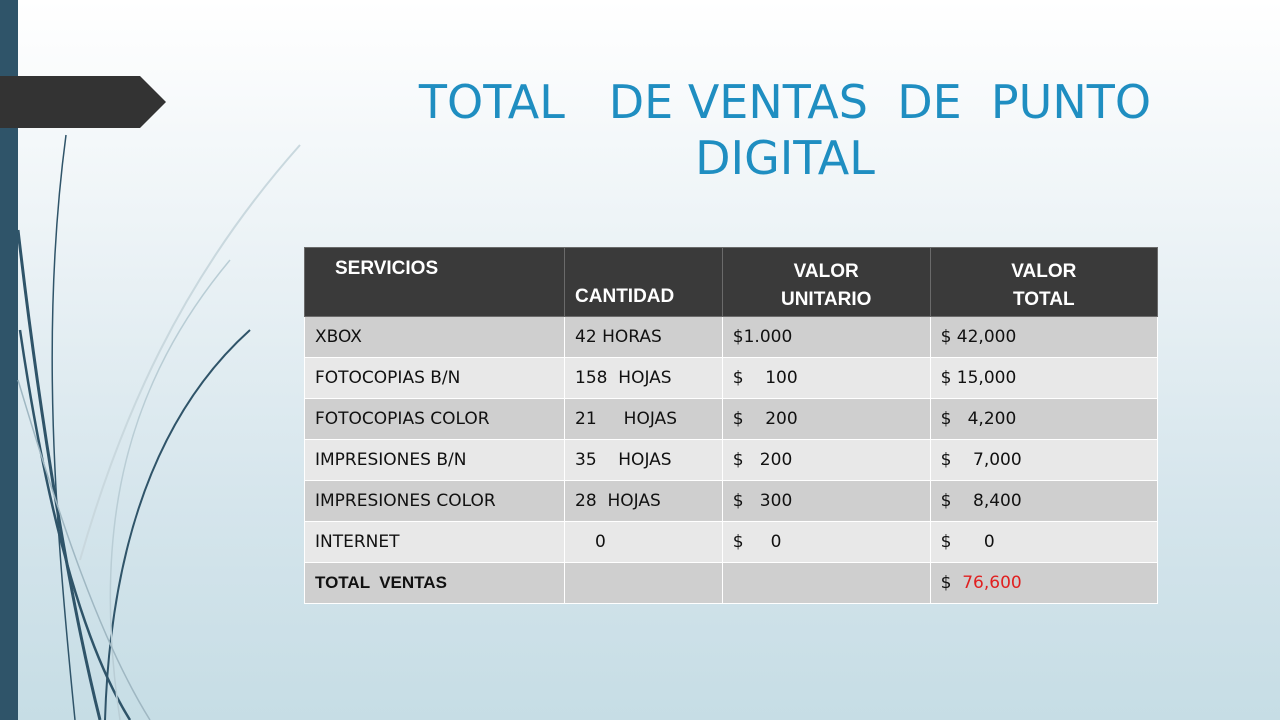 Image resolution: width=1280 pixels, height=720 pixels. I want to click on cell-cantidad: 0, so click(643, 542).